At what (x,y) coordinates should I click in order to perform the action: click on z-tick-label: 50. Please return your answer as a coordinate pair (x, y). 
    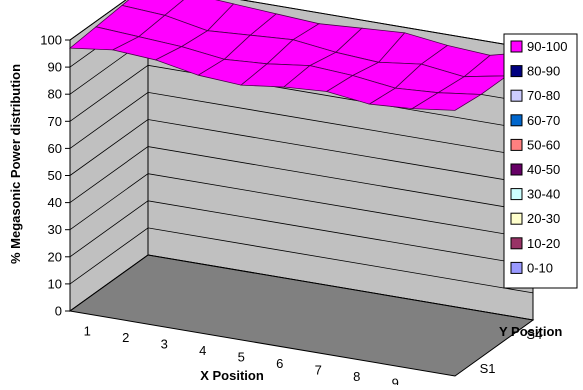
    Looking at the image, I should click on (55, 175).